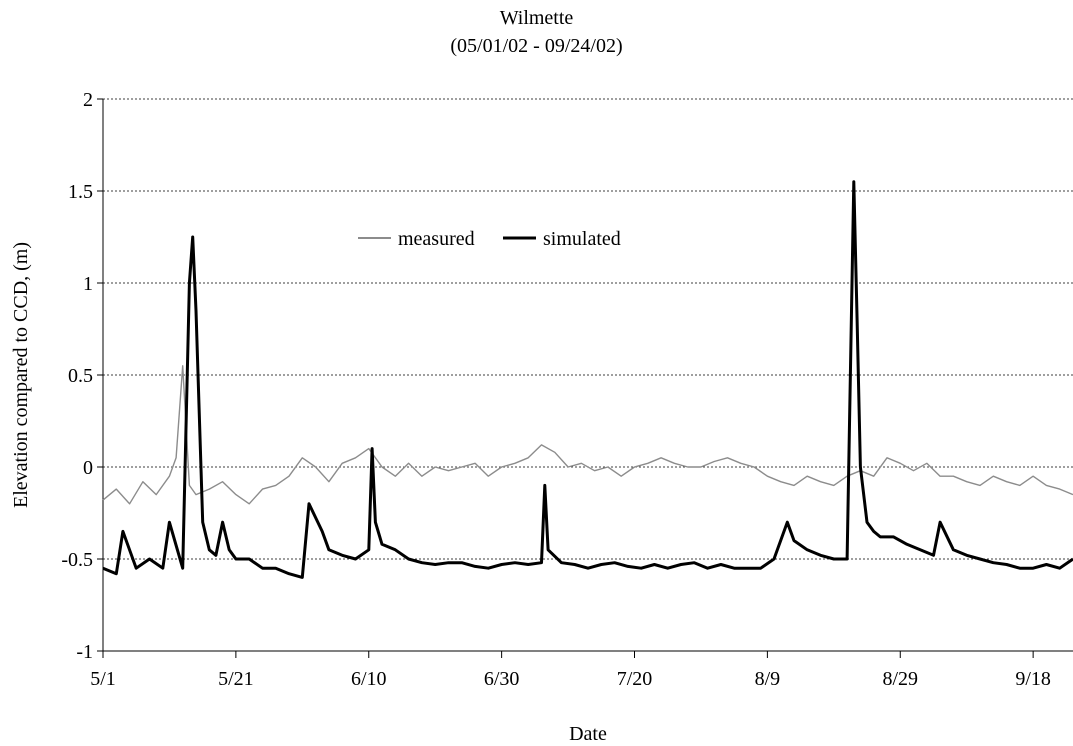 The width and height of the screenshot is (1073, 746). What do you see at coordinates (489, 239) in the screenshot?
I see `legend: measured simulated` at bounding box center [489, 239].